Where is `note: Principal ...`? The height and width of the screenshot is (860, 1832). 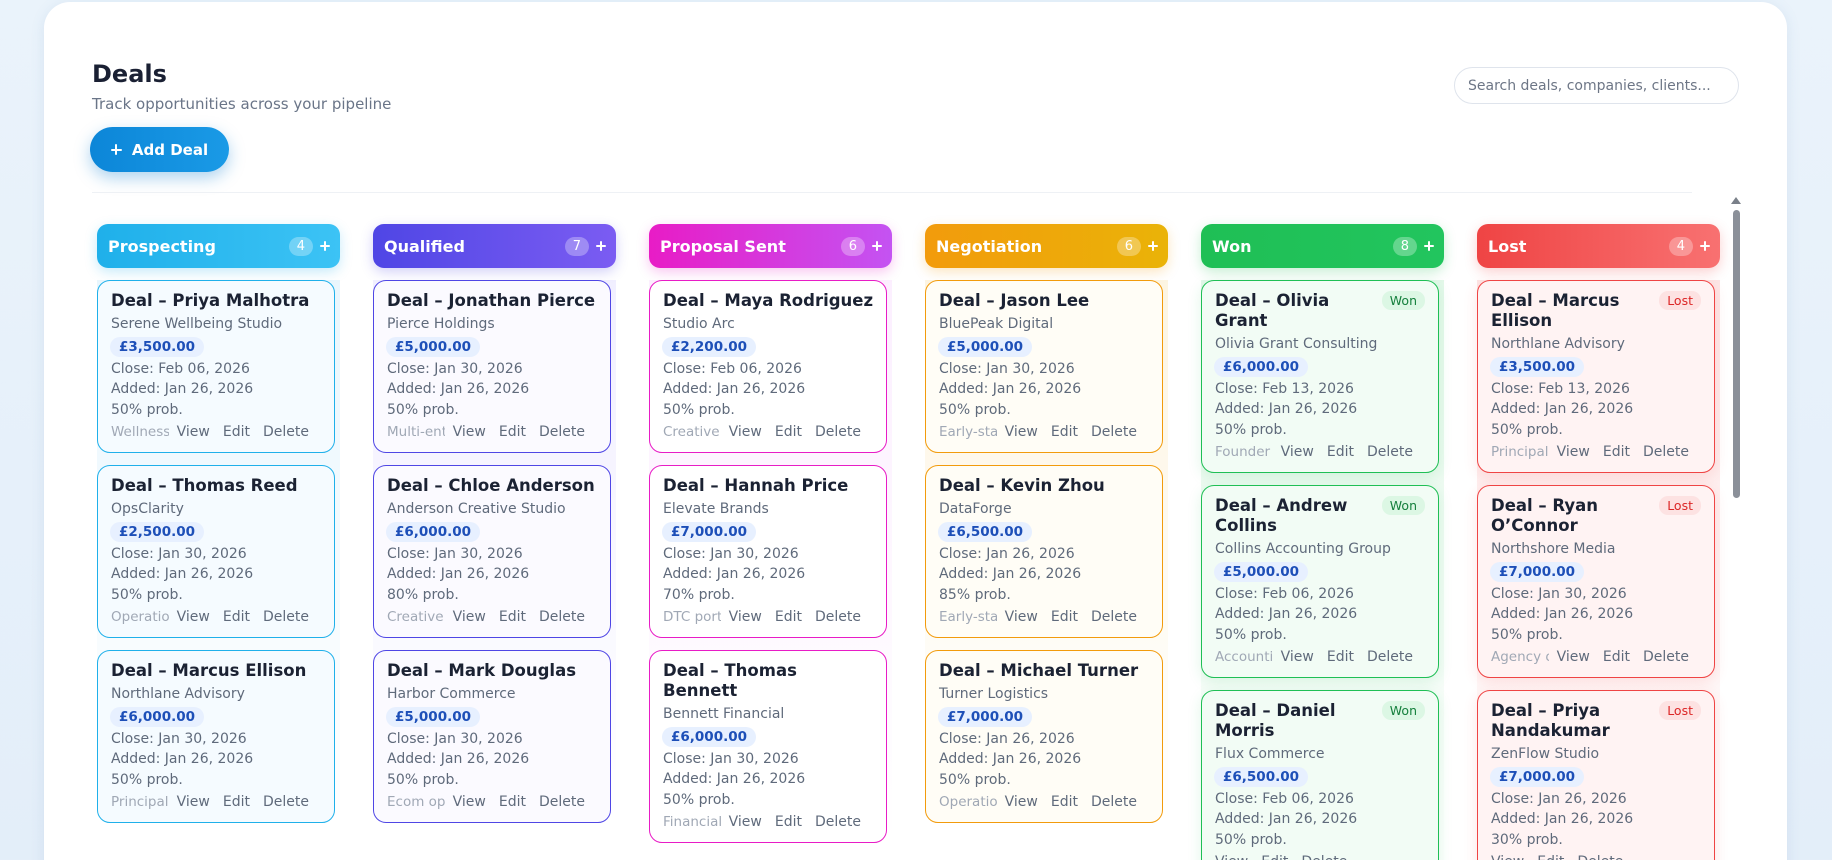
note: Principal ... is located at coordinates (1520, 452).